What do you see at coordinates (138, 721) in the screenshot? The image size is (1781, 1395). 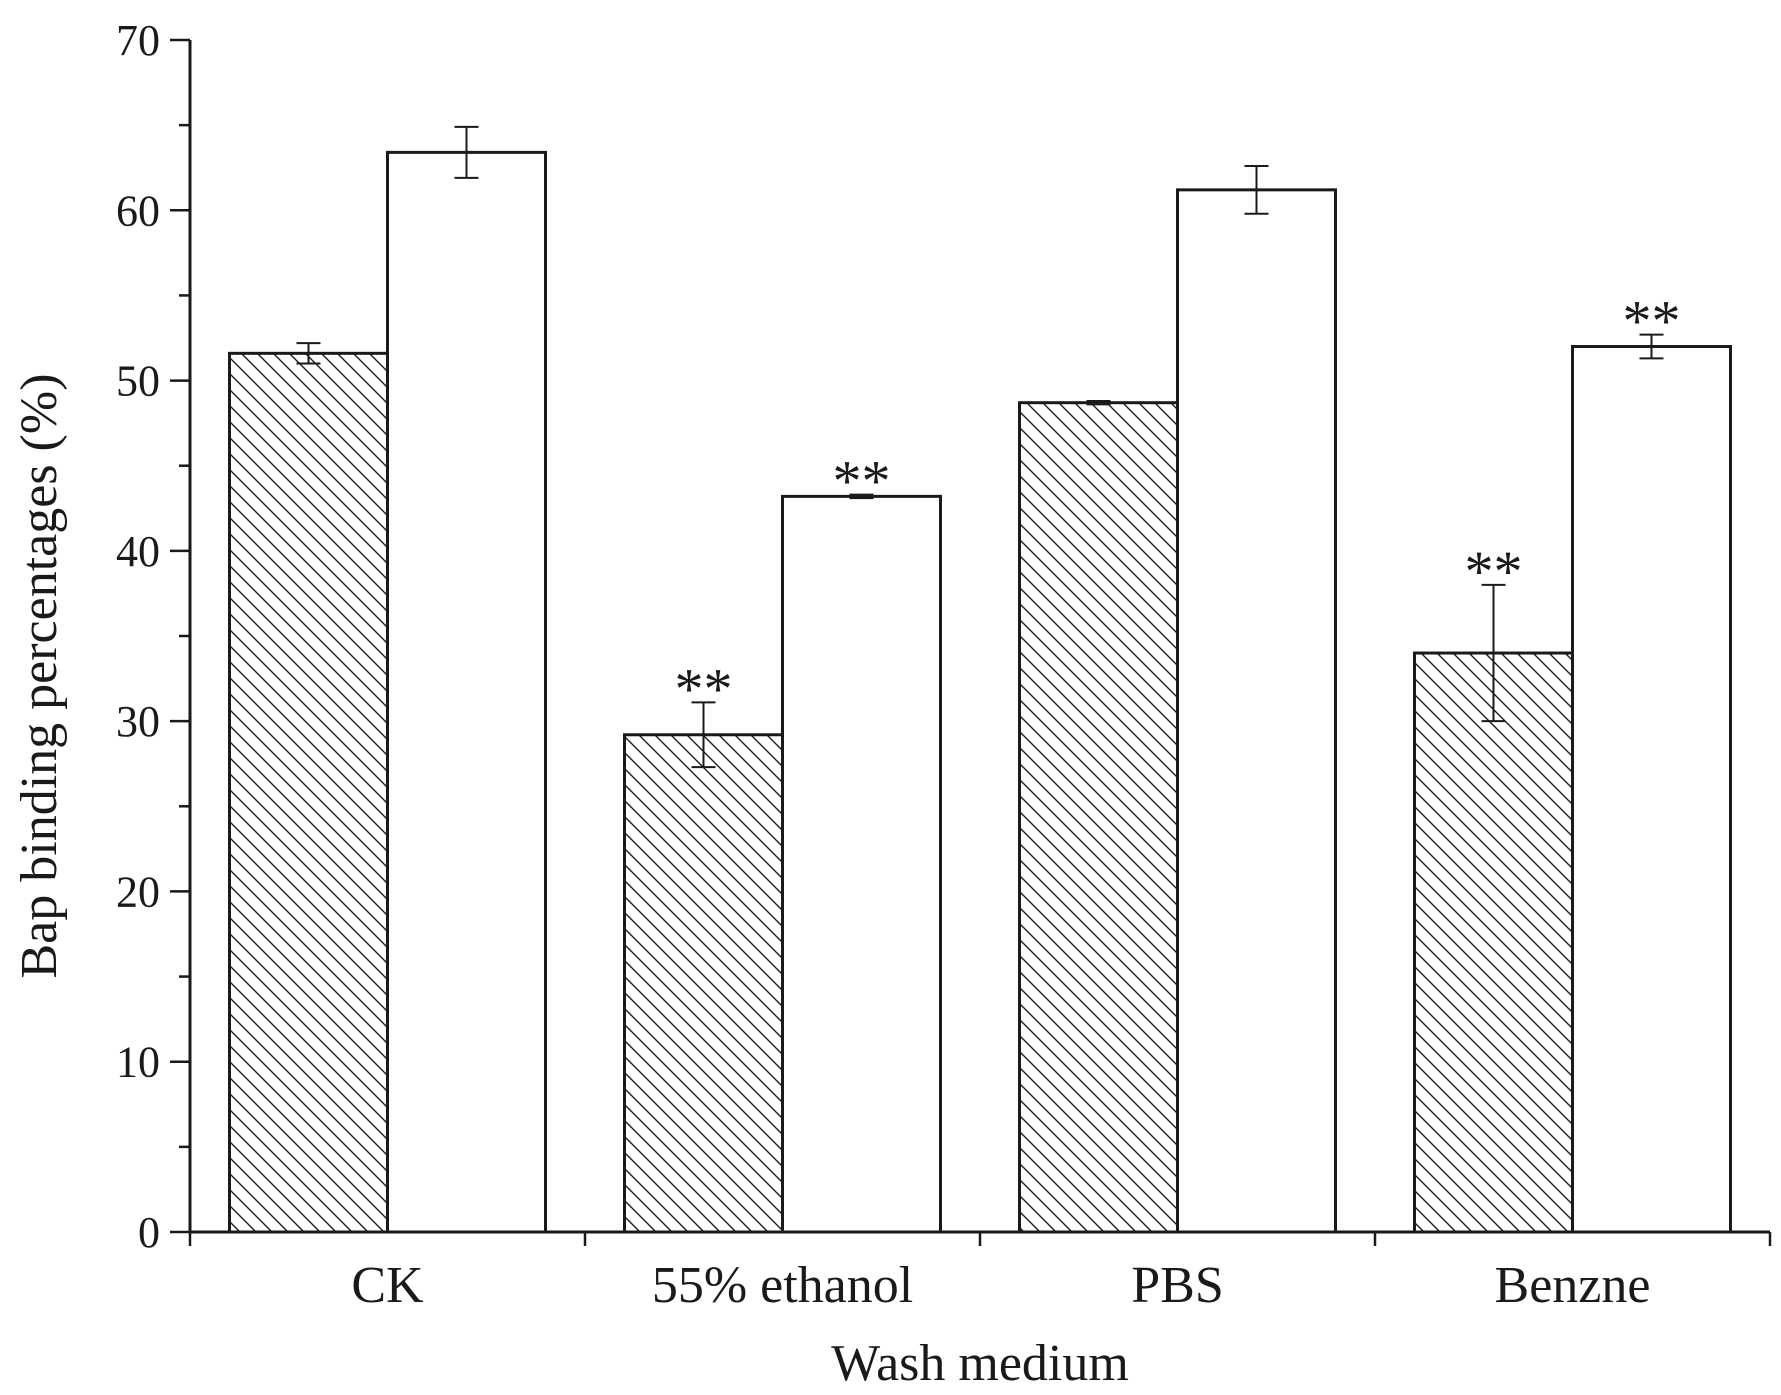 I see `y-tick-label: 30` at bounding box center [138, 721].